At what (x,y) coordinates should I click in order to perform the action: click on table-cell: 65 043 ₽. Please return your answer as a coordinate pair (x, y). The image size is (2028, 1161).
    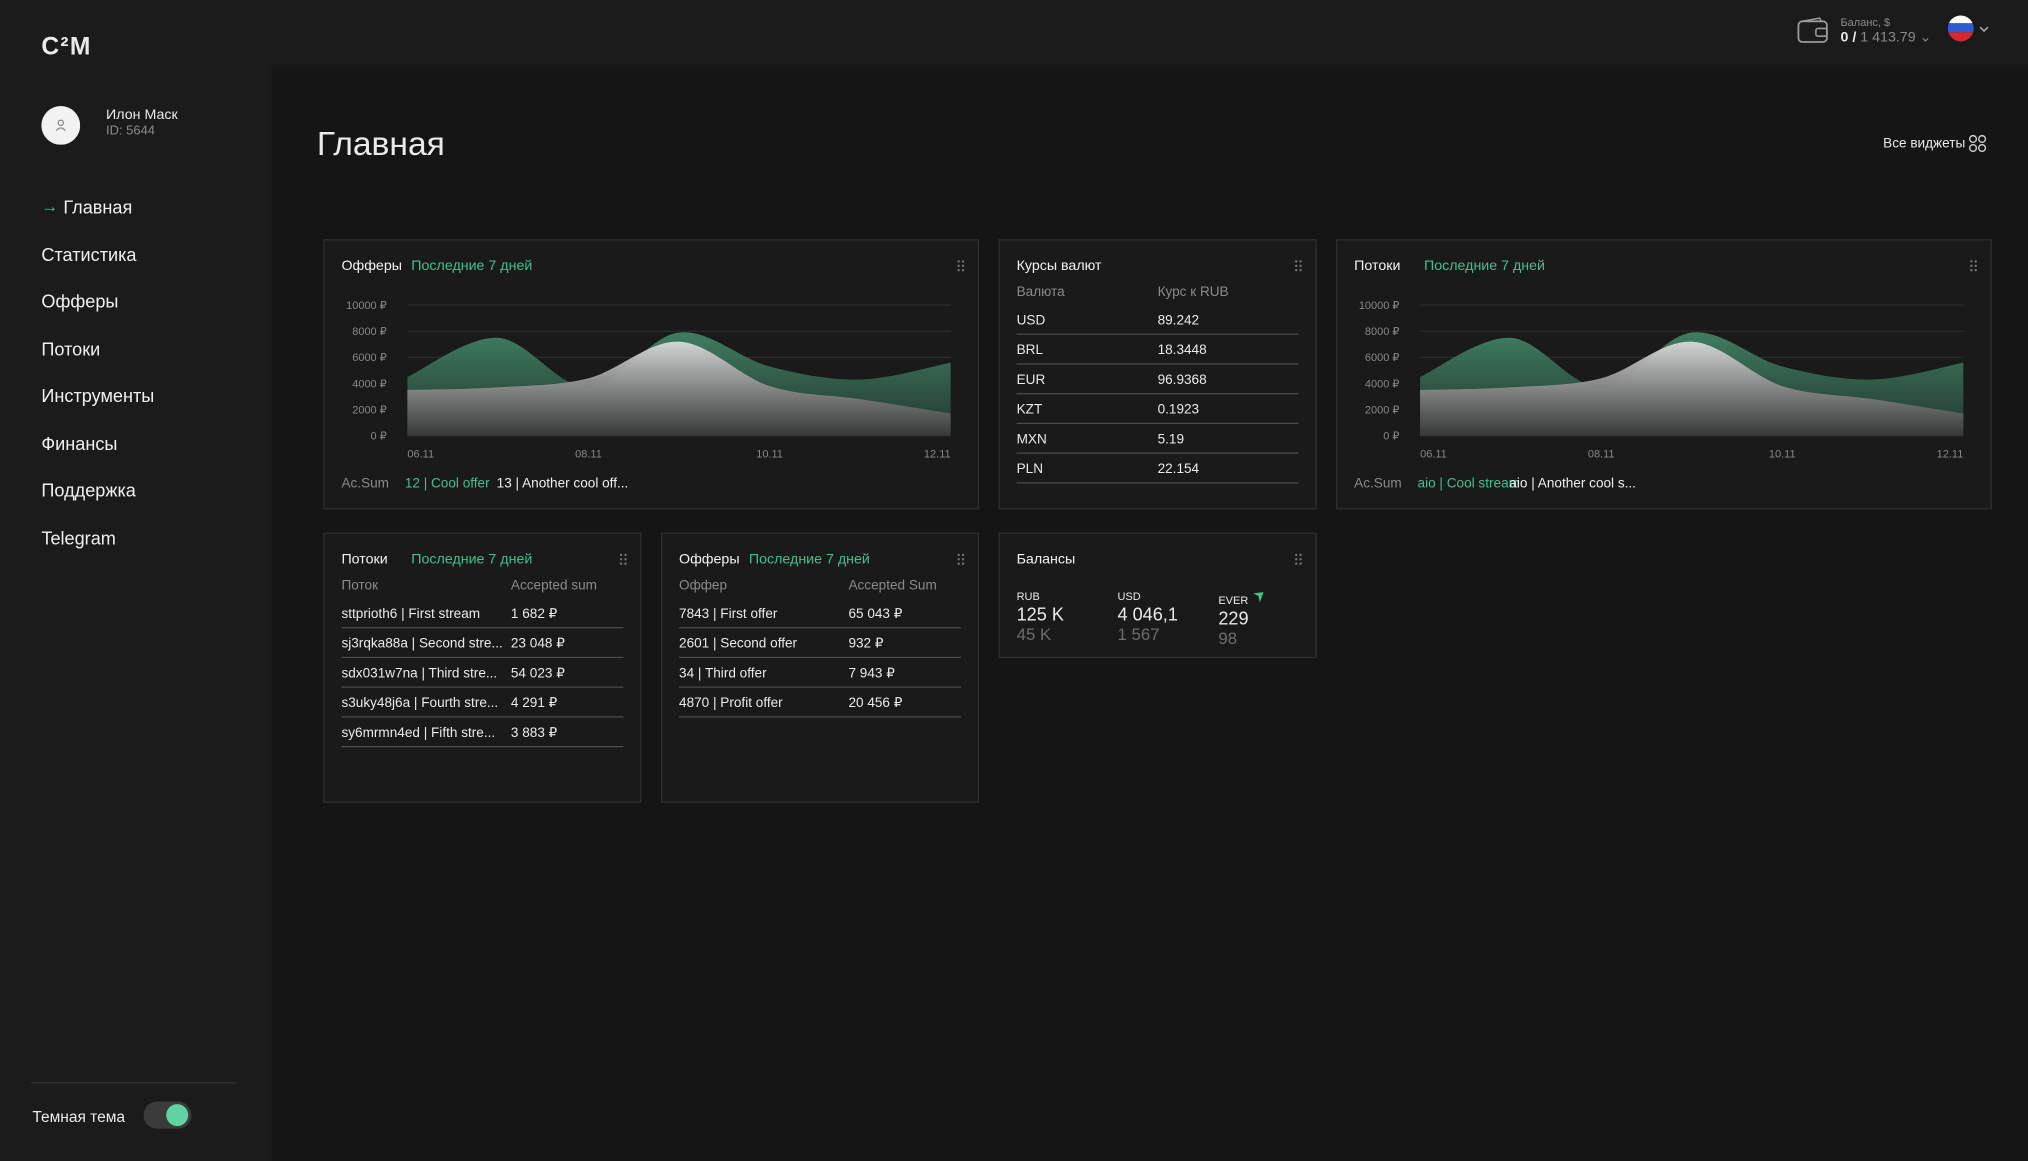
    Looking at the image, I should click on (875, 614).